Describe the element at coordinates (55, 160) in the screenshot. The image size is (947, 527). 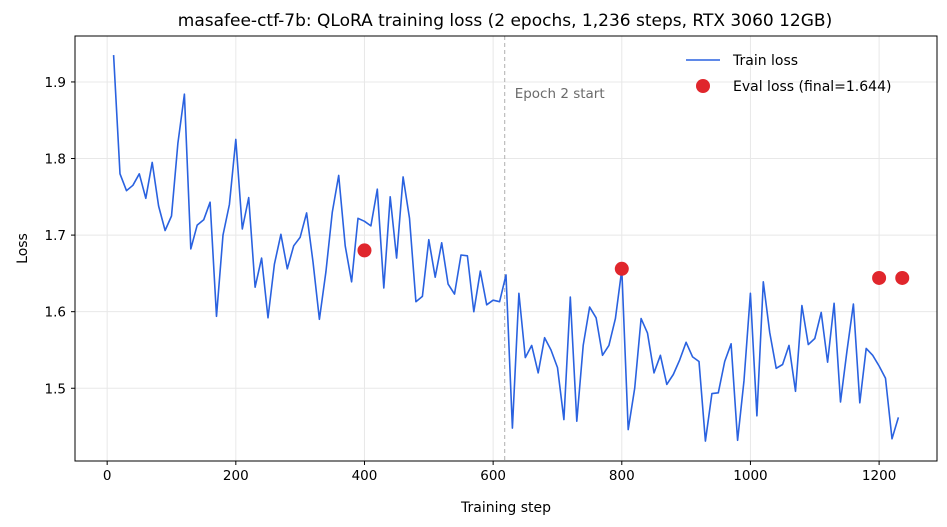
I see `y-tick-label: 1.8` at that location.